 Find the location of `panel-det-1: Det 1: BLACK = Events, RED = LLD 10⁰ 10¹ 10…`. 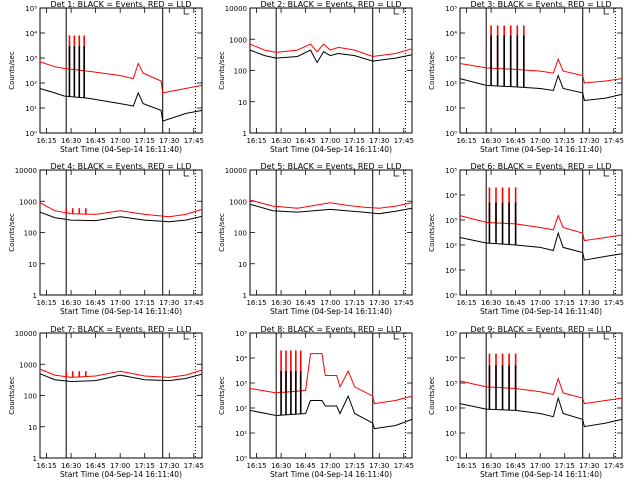

panel-det-1: Det 1: BLACK = Events, RED = LLD 10⁰ 10¹ 10… is located at coordinates (106, 77).